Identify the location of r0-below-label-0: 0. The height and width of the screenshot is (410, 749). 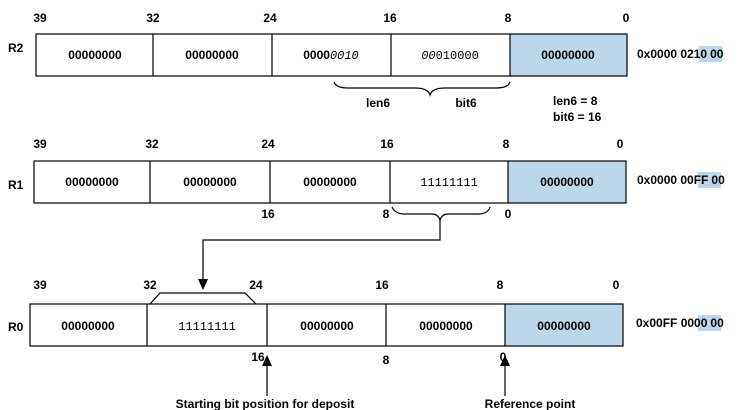
(503, 357).